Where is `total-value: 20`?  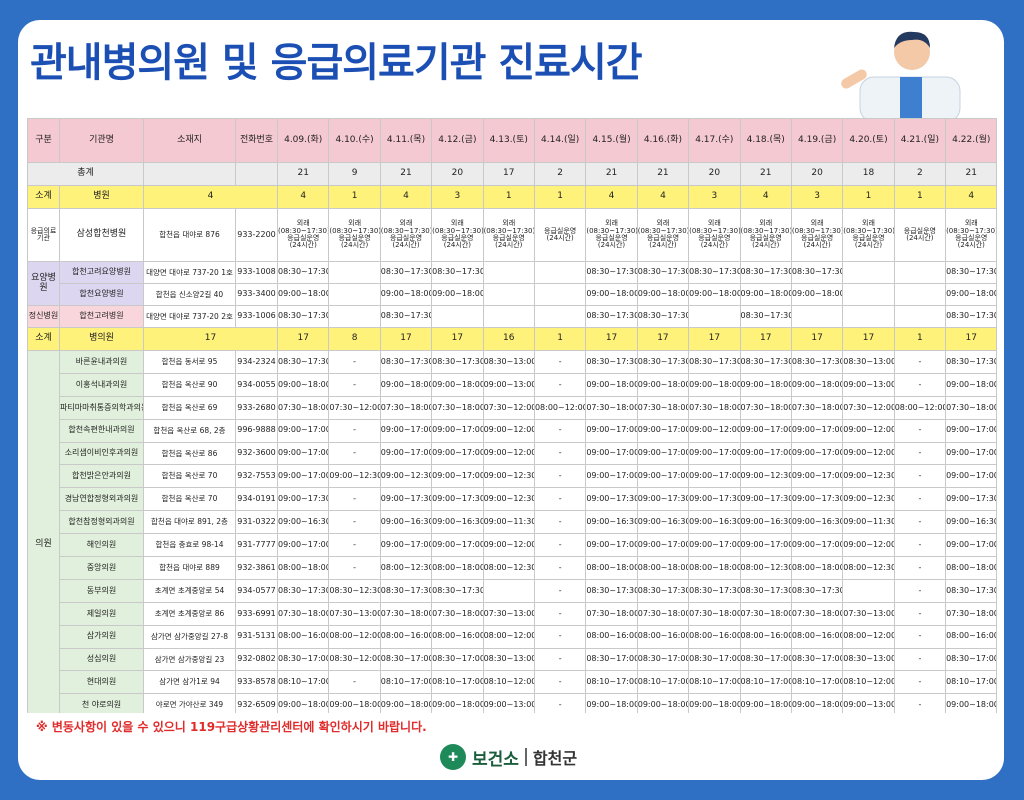 total-value: 20 is located at coordinates (817, 174).